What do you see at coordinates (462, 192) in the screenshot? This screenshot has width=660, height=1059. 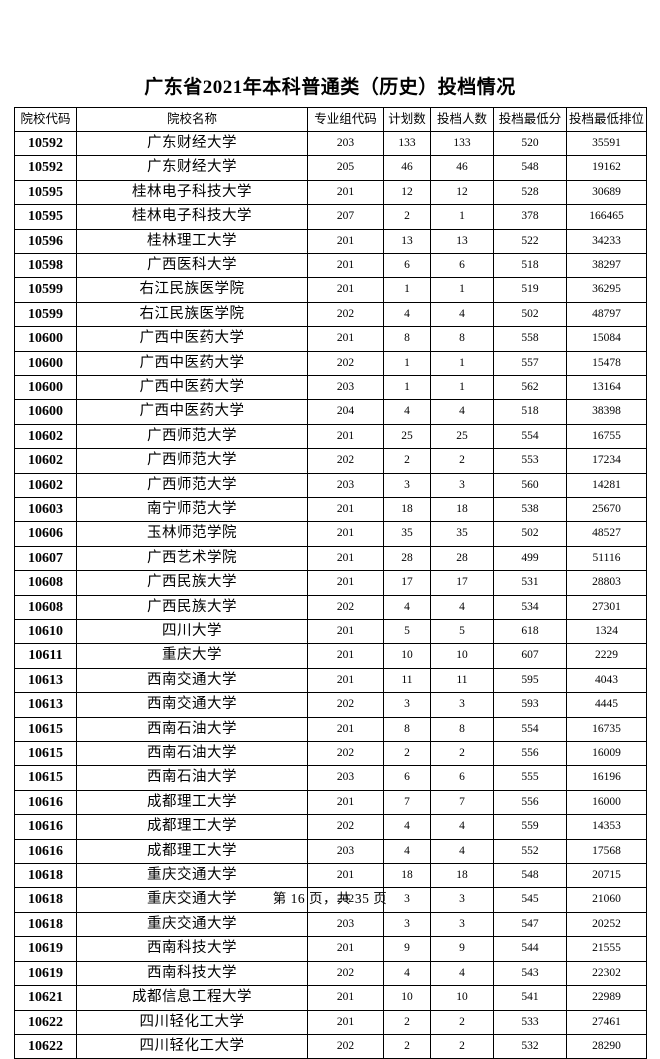 I see `cell-admitted-count: 12` at bounding box center [462, 192].